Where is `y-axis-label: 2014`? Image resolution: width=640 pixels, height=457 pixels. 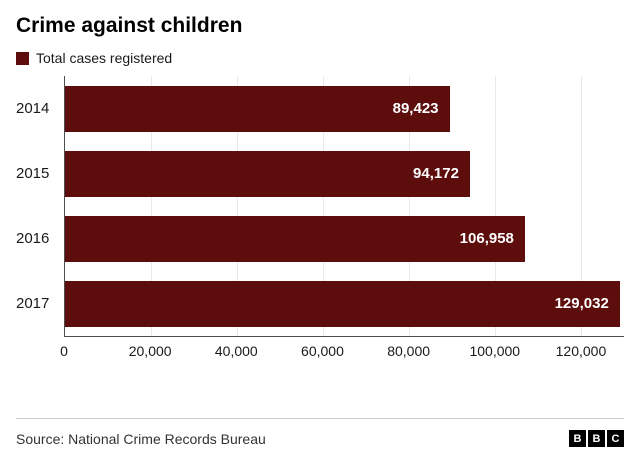
y-axis-label: 2014 is located at coordinates (33, 108).